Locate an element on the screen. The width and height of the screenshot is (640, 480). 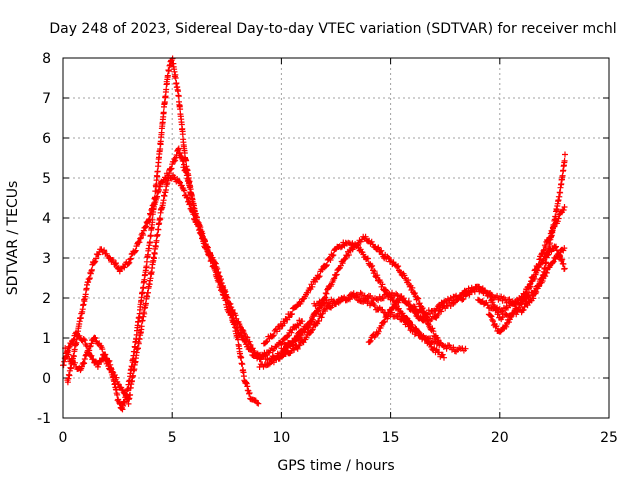
x-tick-label: 15 is located at coordinates (391, 438).